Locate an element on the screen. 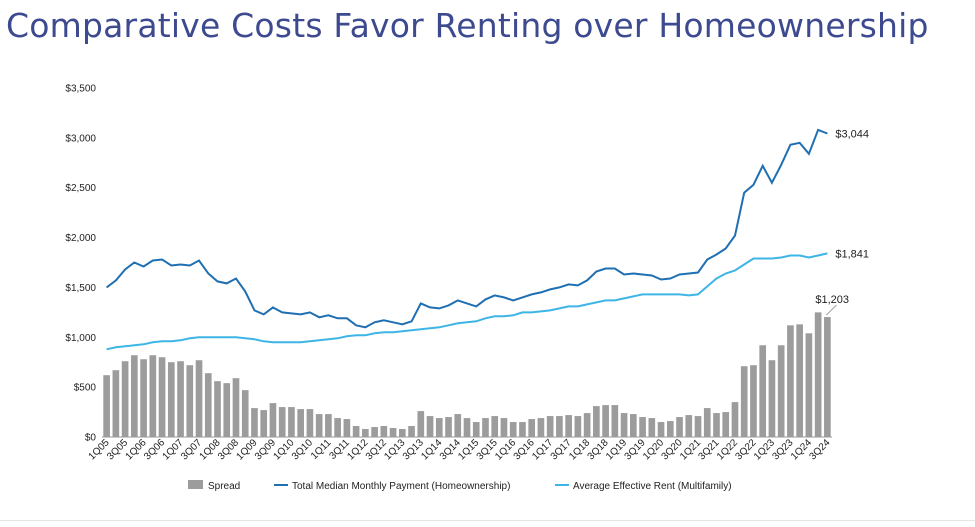 Image resolution: width=975 pixels, height=527 pixels. spread-end-label: $1,203 is located at coordinates (832, 300).